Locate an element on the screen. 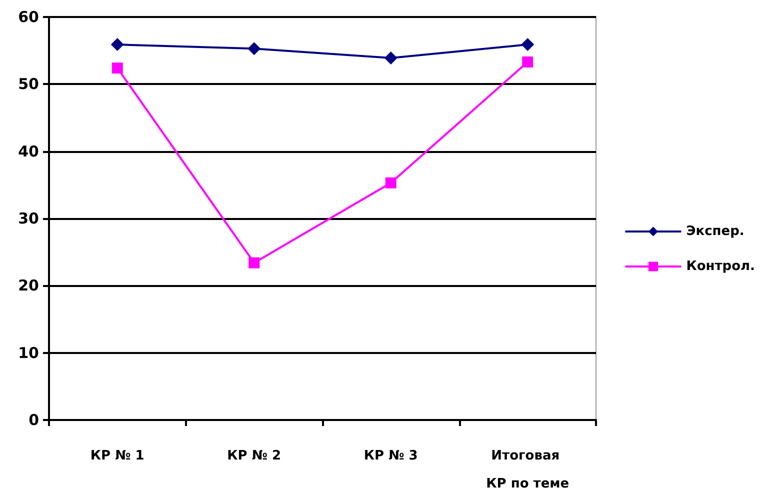  y-tick-label: 0 is located at coordinates (33, 420).